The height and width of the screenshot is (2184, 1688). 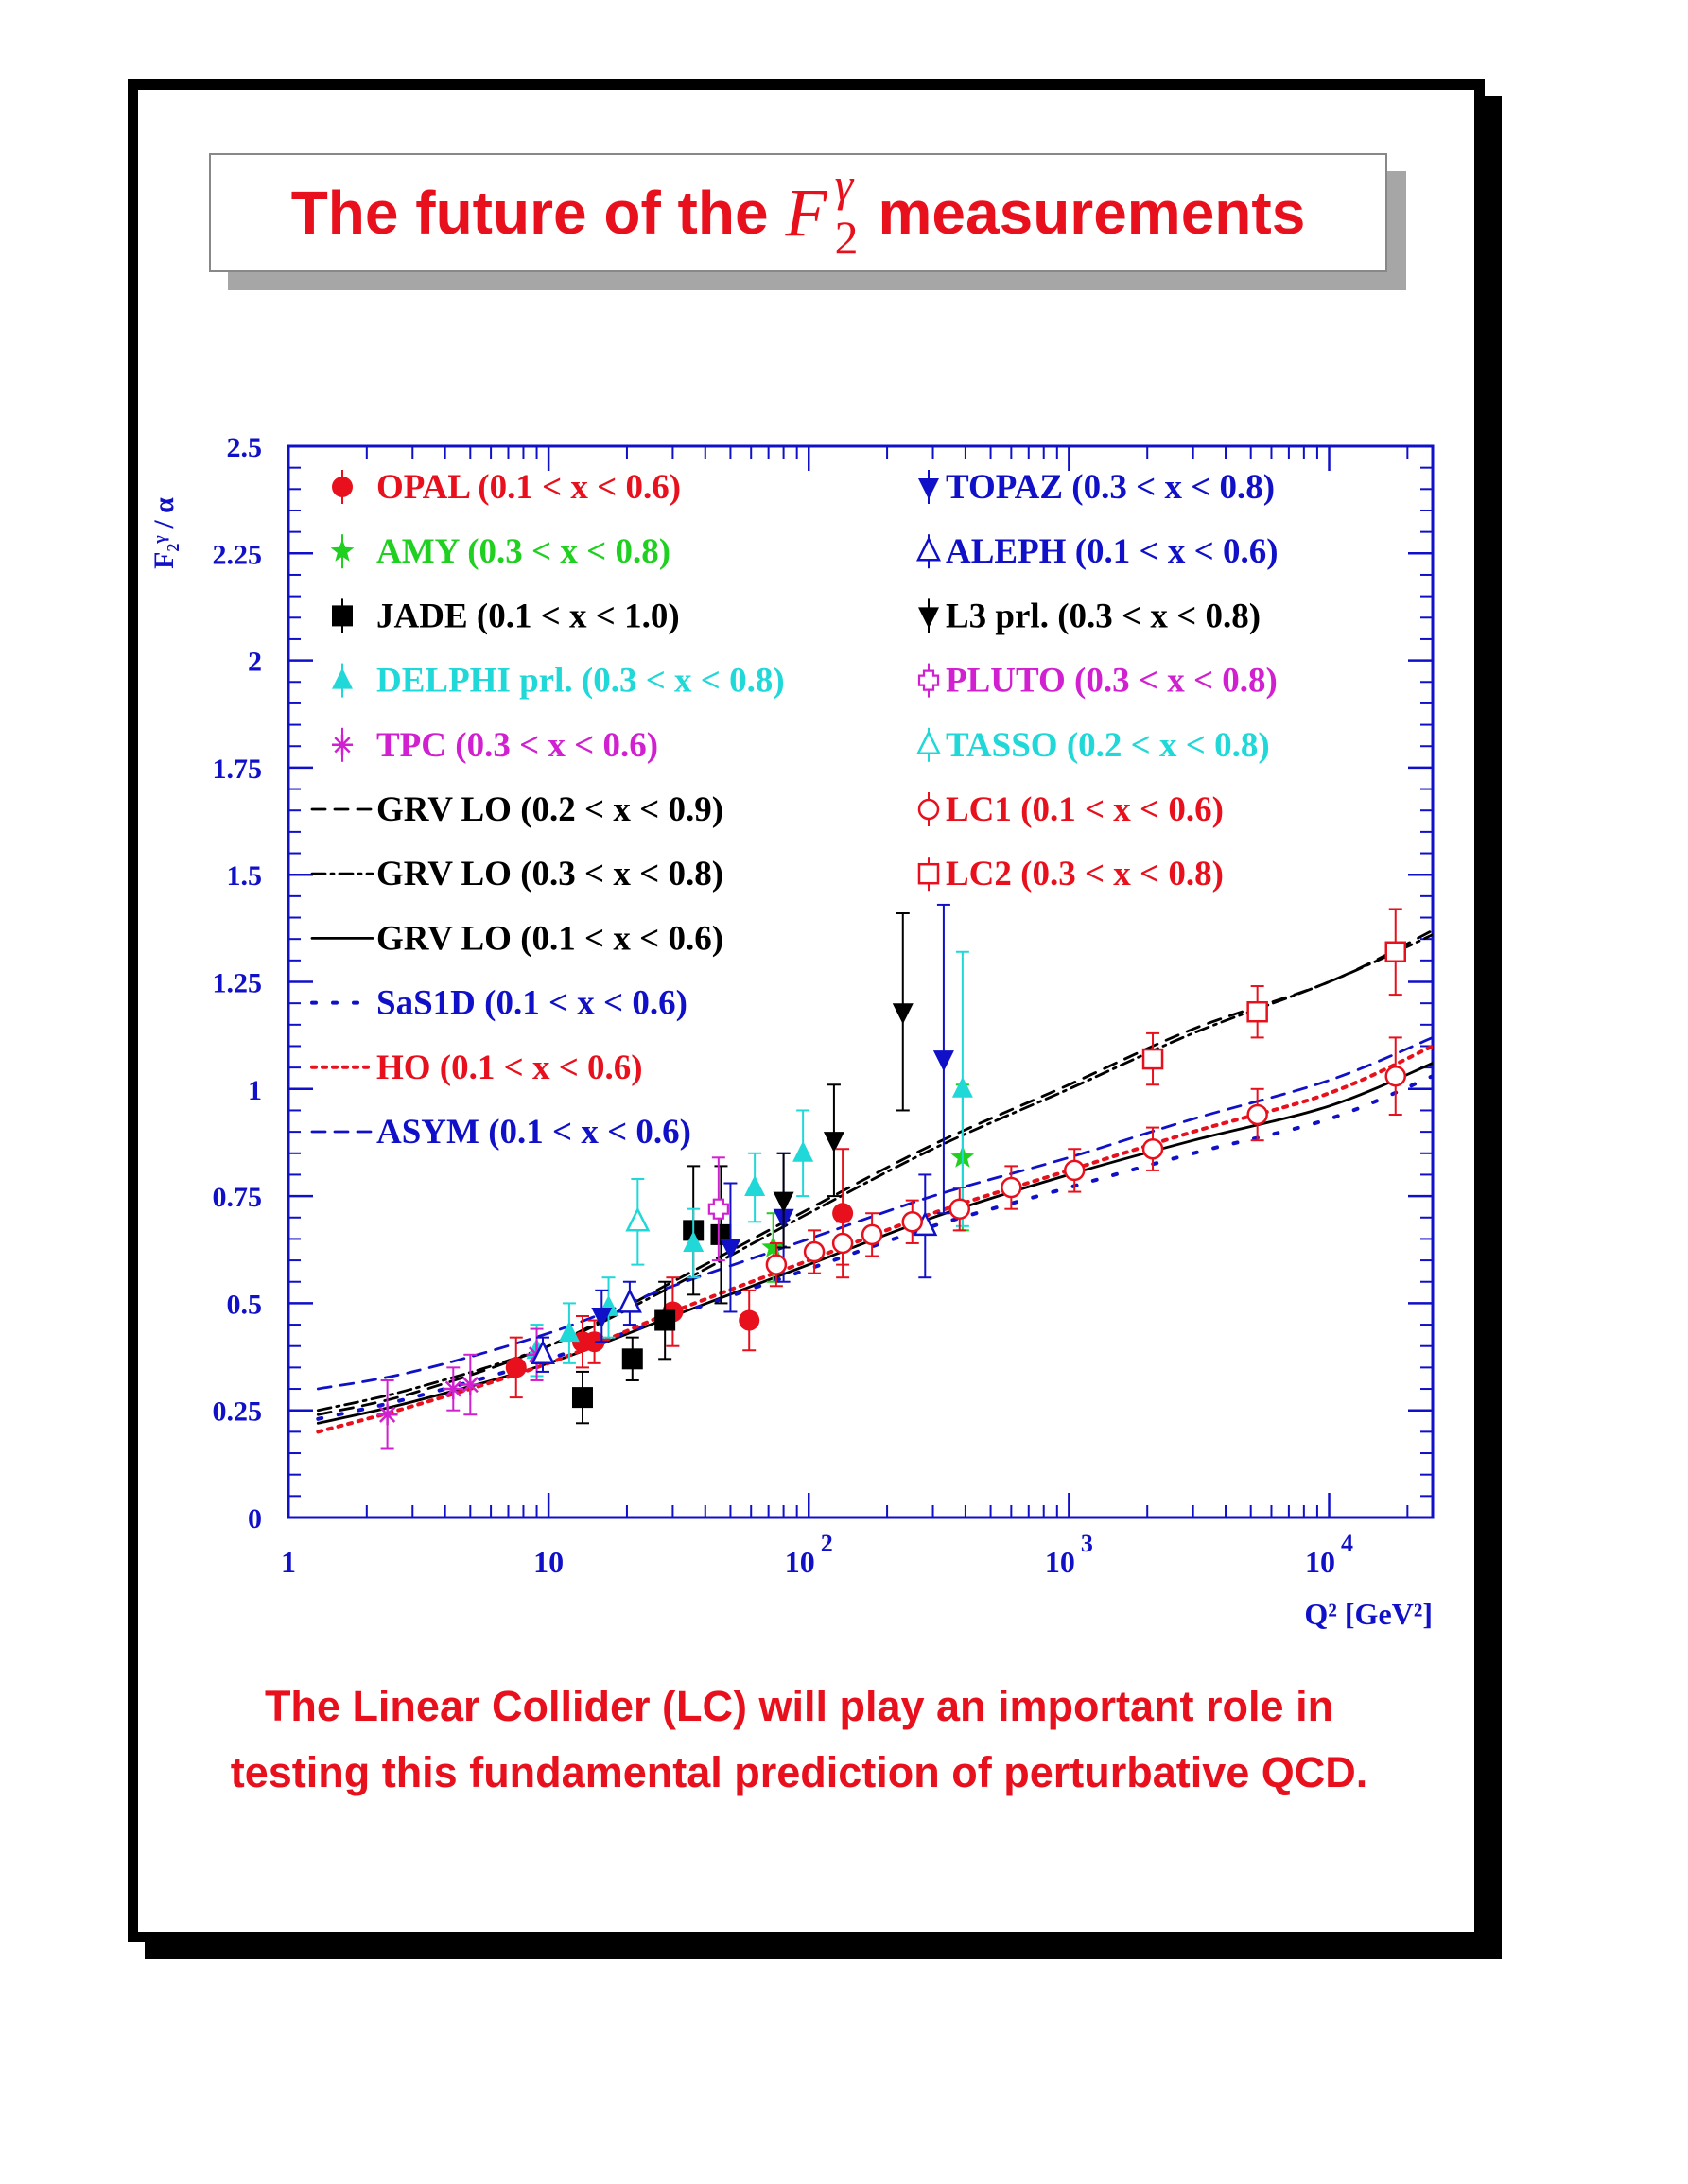 I want to click on legend-entry: TOPAZ (0.3 < x < 0.8), so click(x=1096, y=487).